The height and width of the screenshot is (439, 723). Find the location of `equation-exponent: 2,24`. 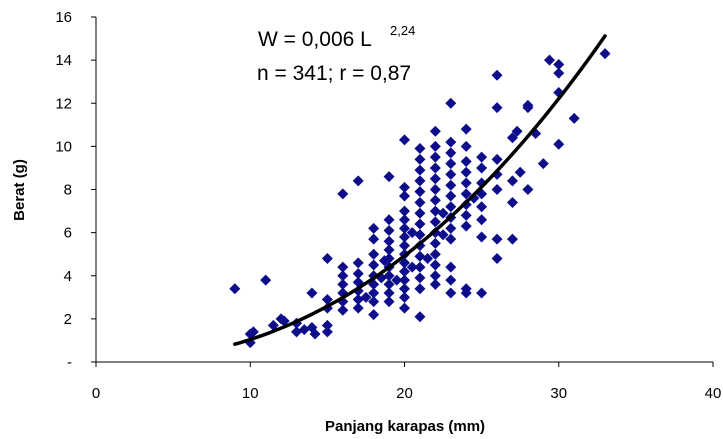

equation-exponent: 2,24 is located at coordinates (402, 30).